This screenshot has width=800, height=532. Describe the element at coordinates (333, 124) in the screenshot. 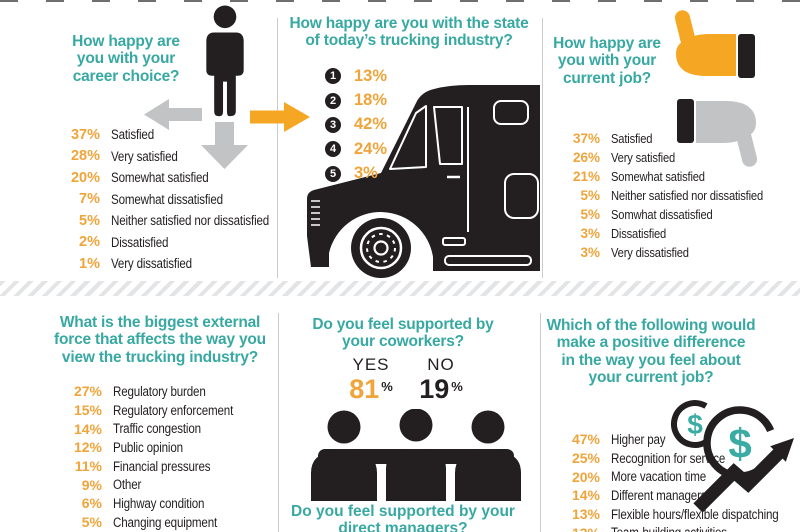

I see `rank-bullet-icon: 3` at that location.